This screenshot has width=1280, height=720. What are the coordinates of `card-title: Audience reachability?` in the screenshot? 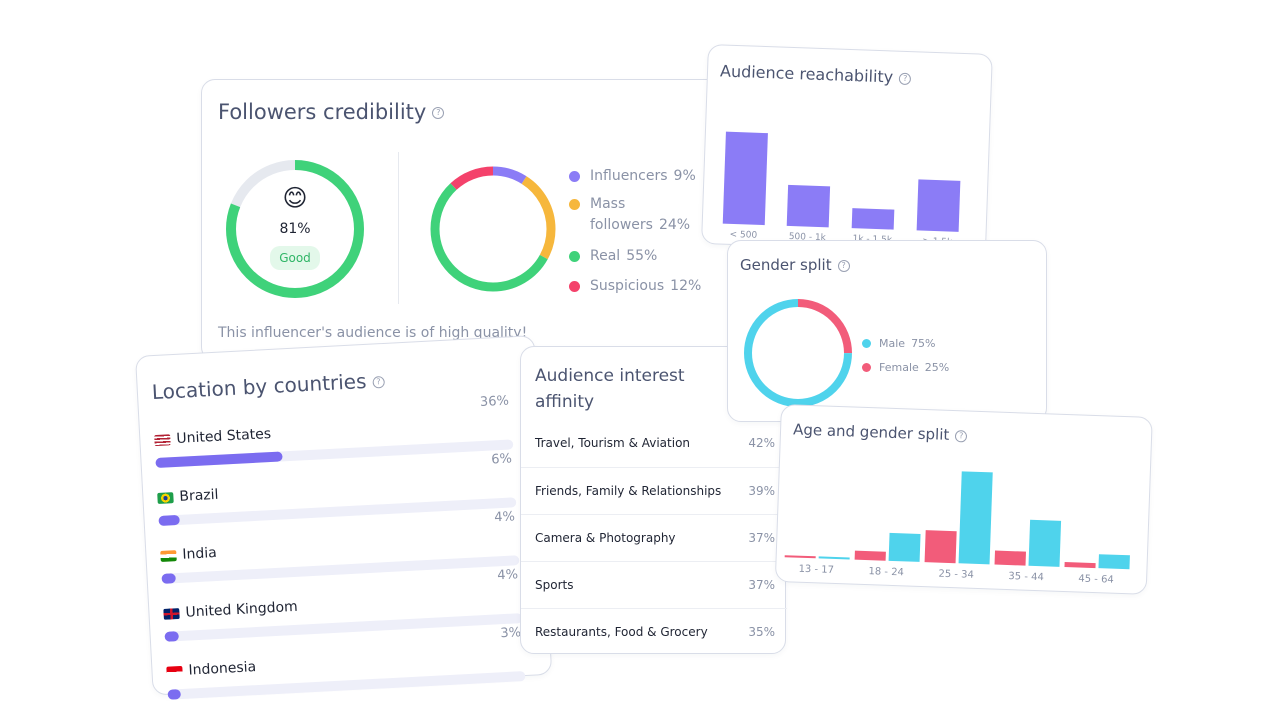 It's located at (816, 74).